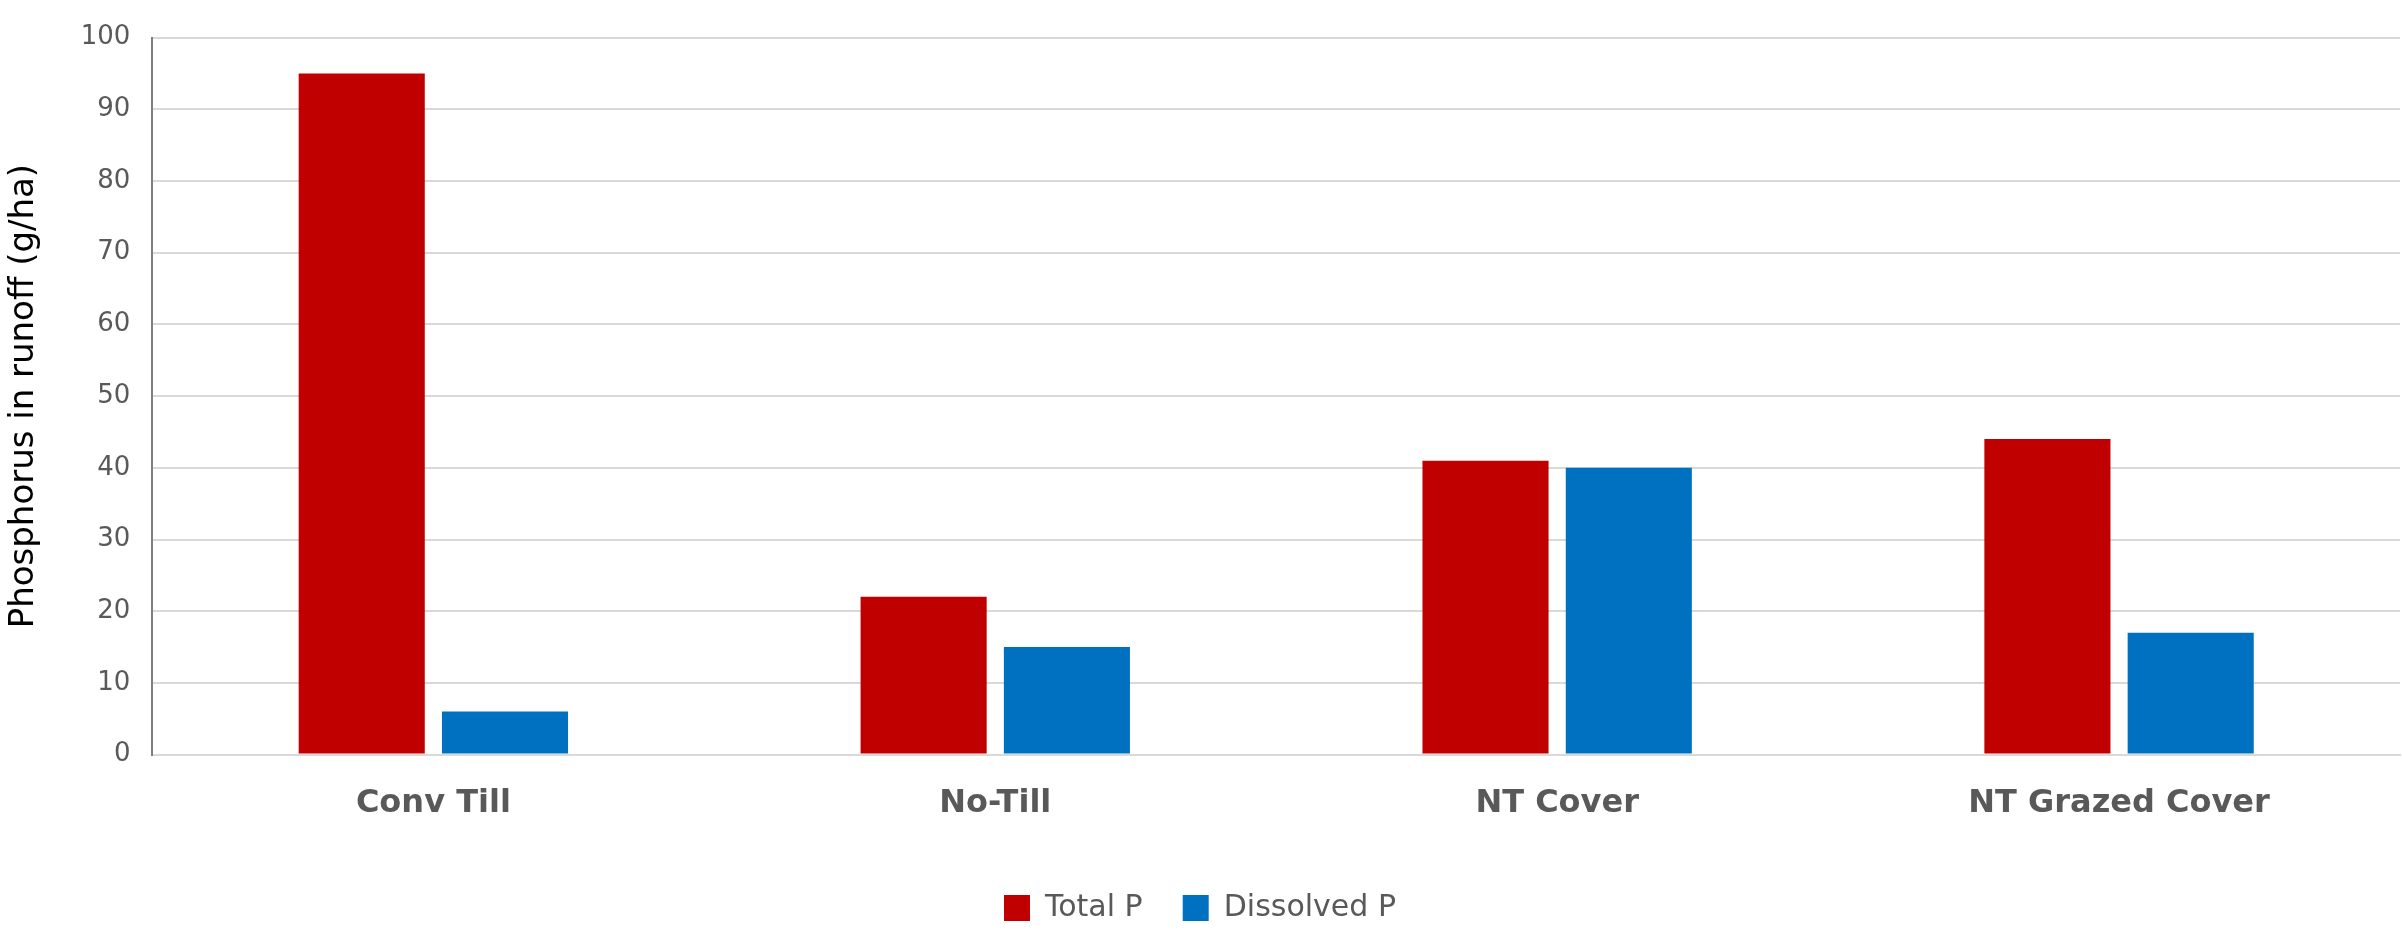  I want to click on x-tick-label: Conv Till, so click(433, 801).